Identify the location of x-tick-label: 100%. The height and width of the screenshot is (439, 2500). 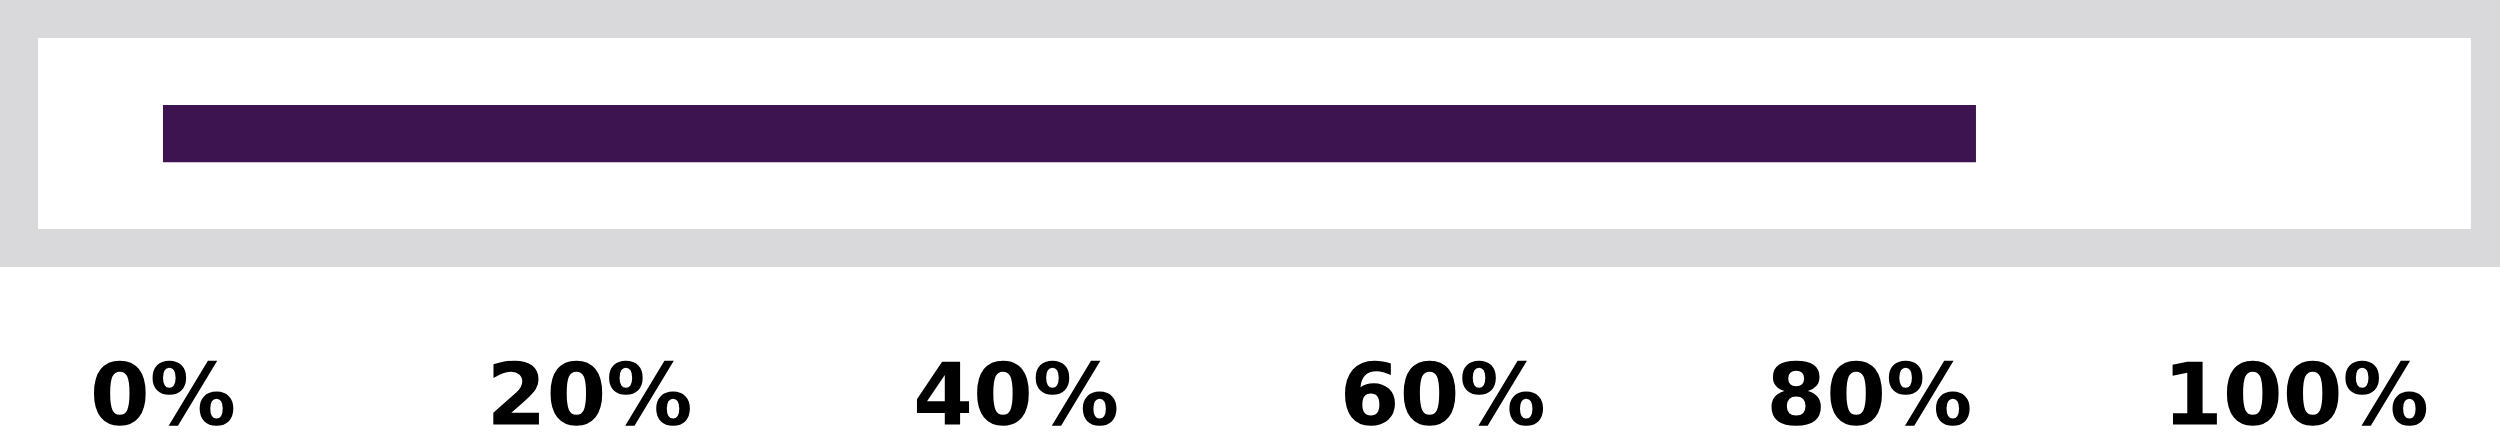
(2299, 393).